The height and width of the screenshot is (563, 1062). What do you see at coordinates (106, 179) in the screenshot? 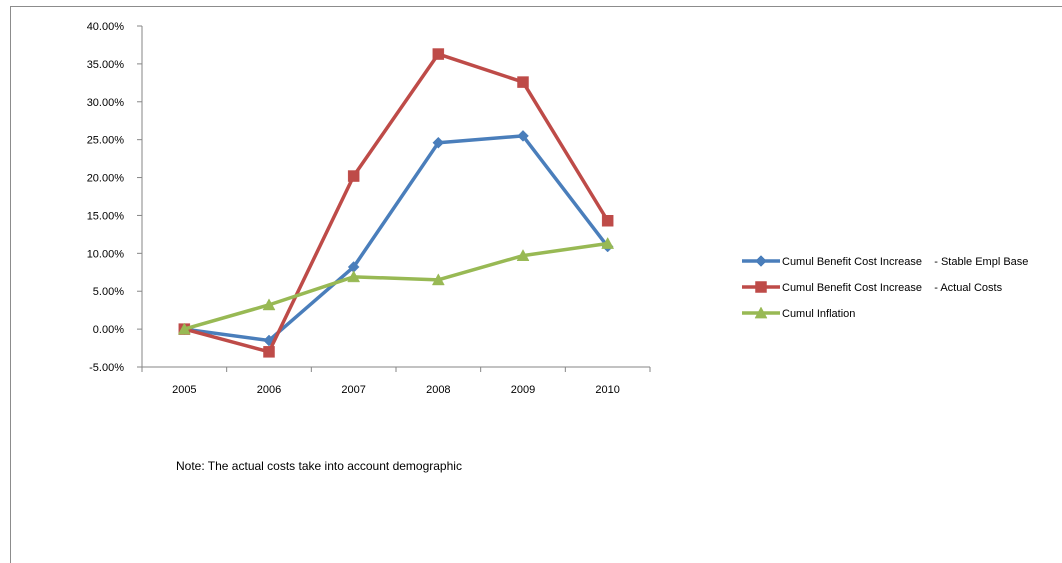
I see `y-tick-label: 20.00%` at bounding box center [106, 179].